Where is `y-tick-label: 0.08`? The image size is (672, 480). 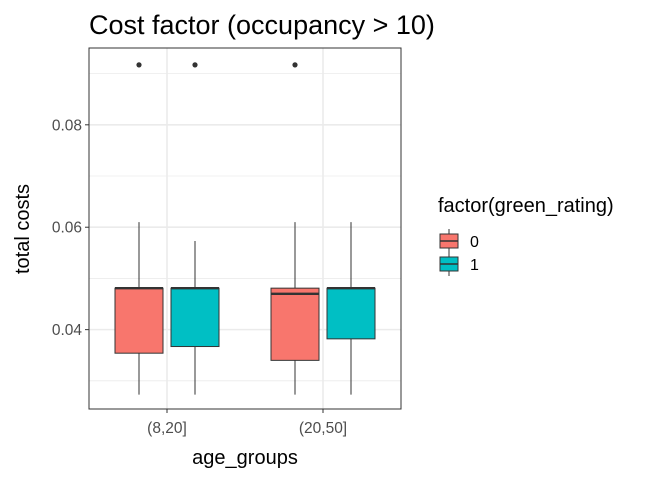
y-tick-label: 0.08 is located at coordinates (67, 125).